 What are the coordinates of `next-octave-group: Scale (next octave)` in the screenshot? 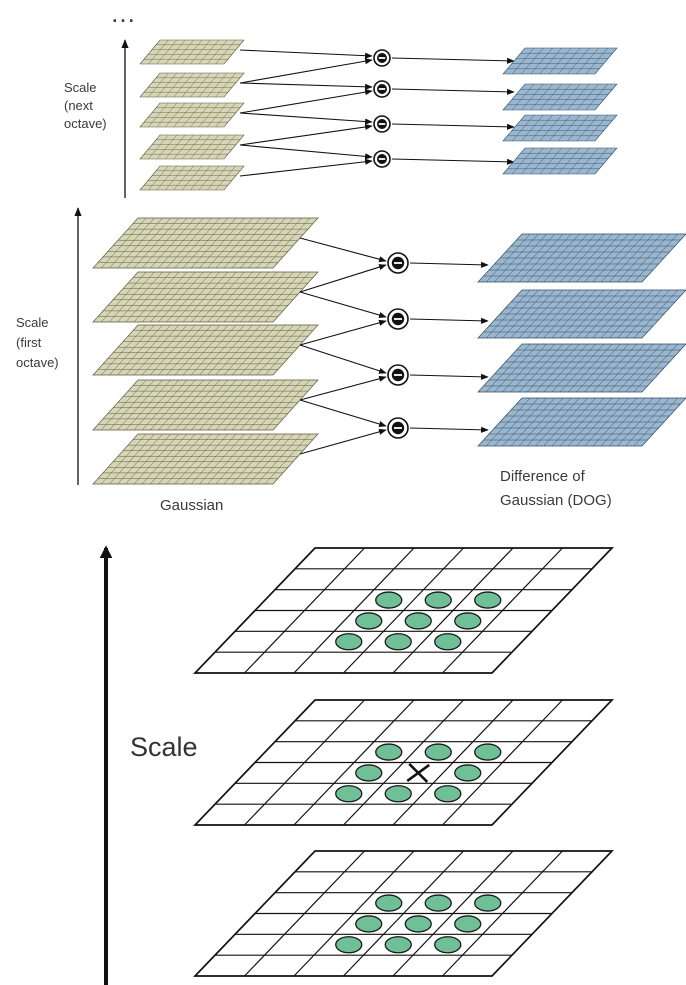 It's located at (341, 118).